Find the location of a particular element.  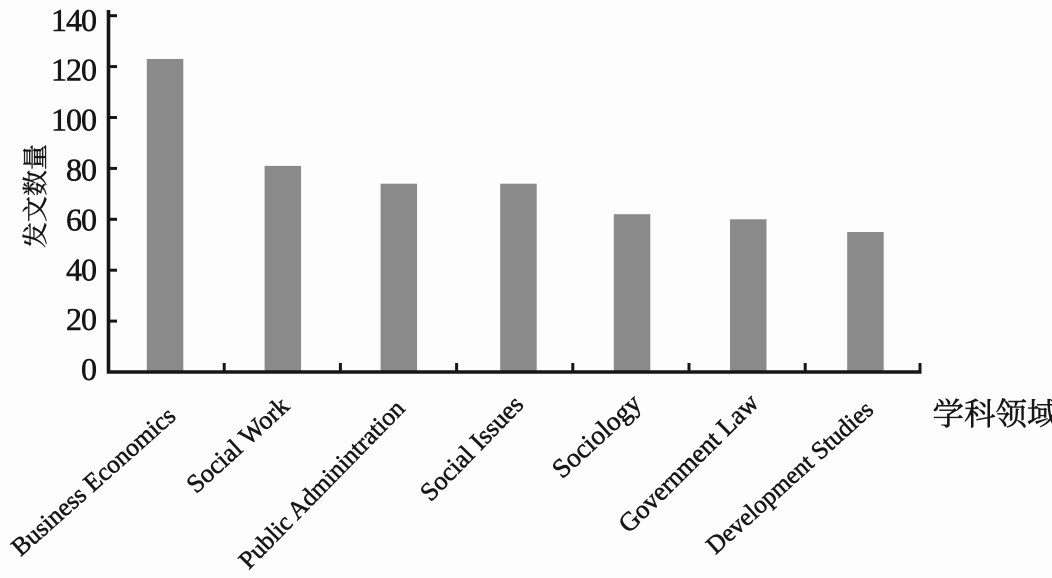

svg-text: 120 is located at coordinates (73, 70).